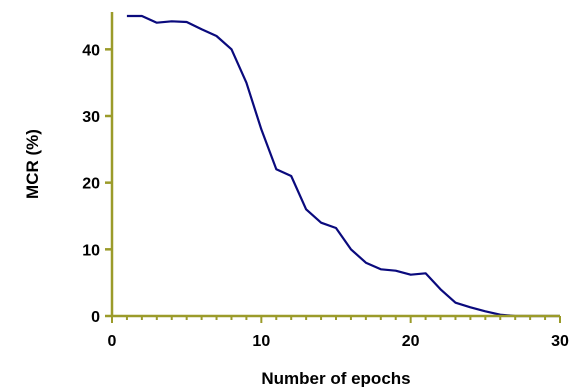  What do you see at coordinates (560, 341) in the screenshot?
I see `x-tick-label: 30` at bounding box center [560, 341].